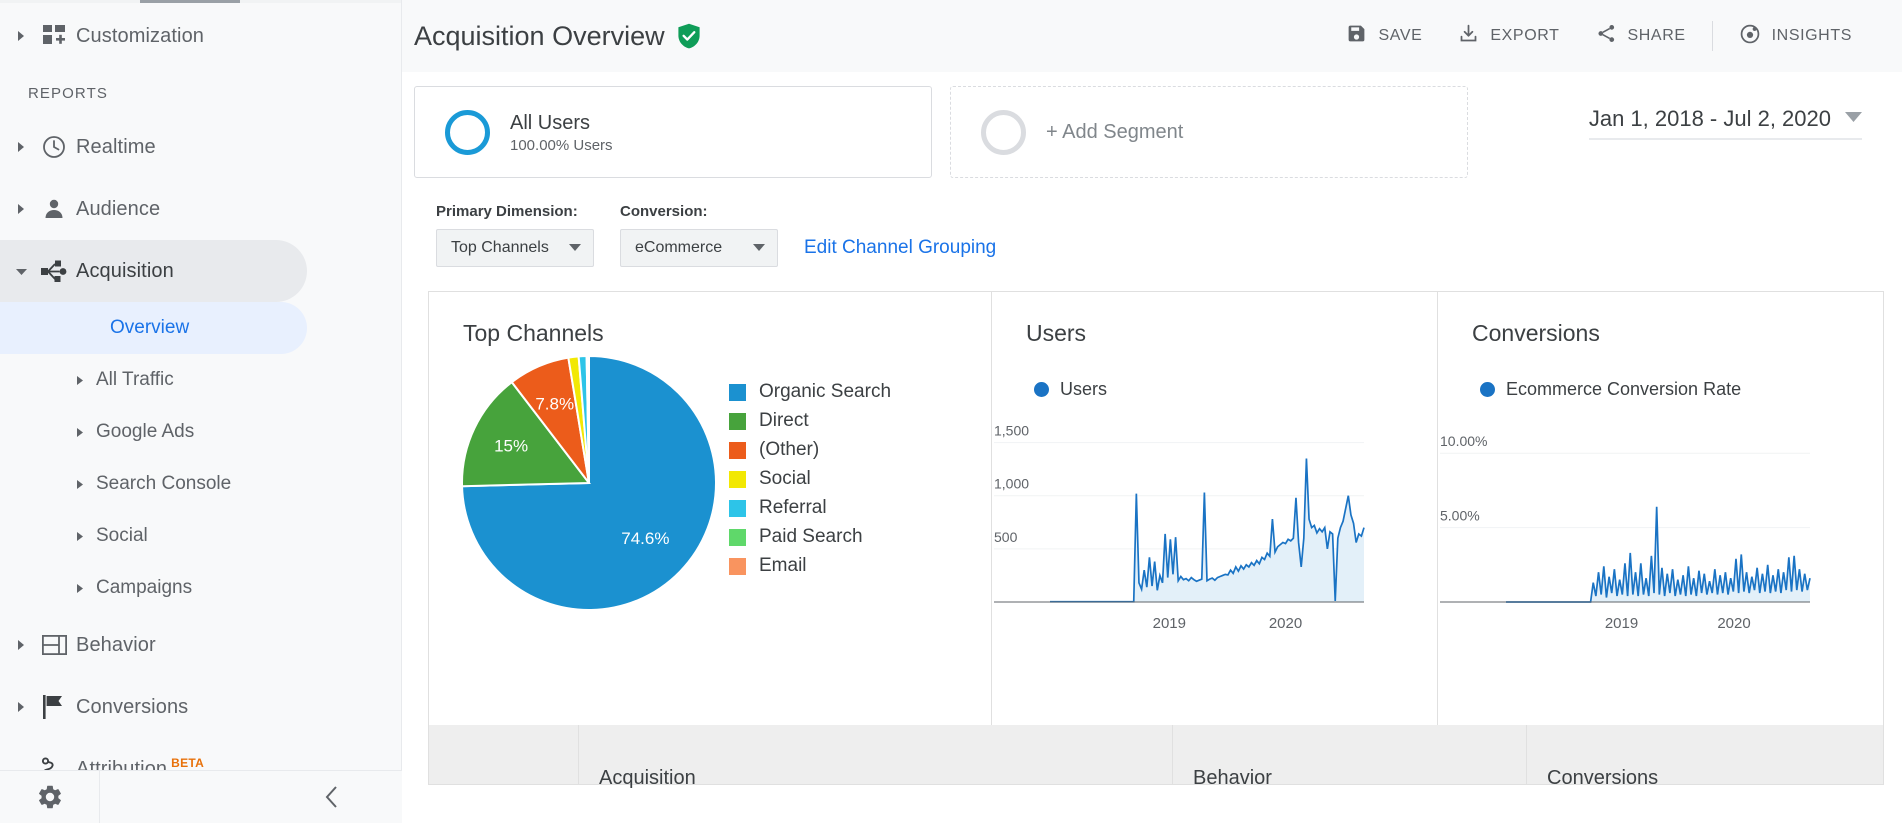  What do you see at coordinates (54, 36) in the screenshot?
I see `customization-icon` at bounding box center [54, 36].